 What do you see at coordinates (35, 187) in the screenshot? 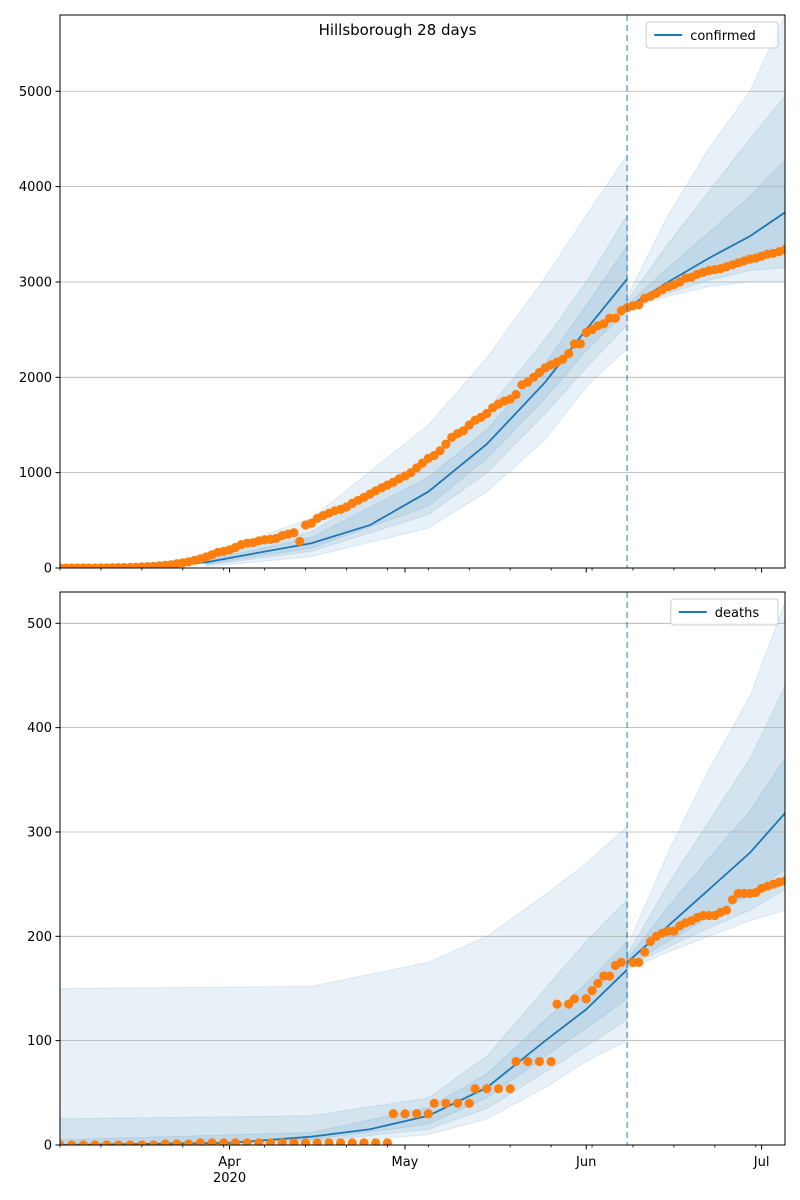
I see `confirmed-y-tick-label-4000: 4000` at bounding box center [35, 187].